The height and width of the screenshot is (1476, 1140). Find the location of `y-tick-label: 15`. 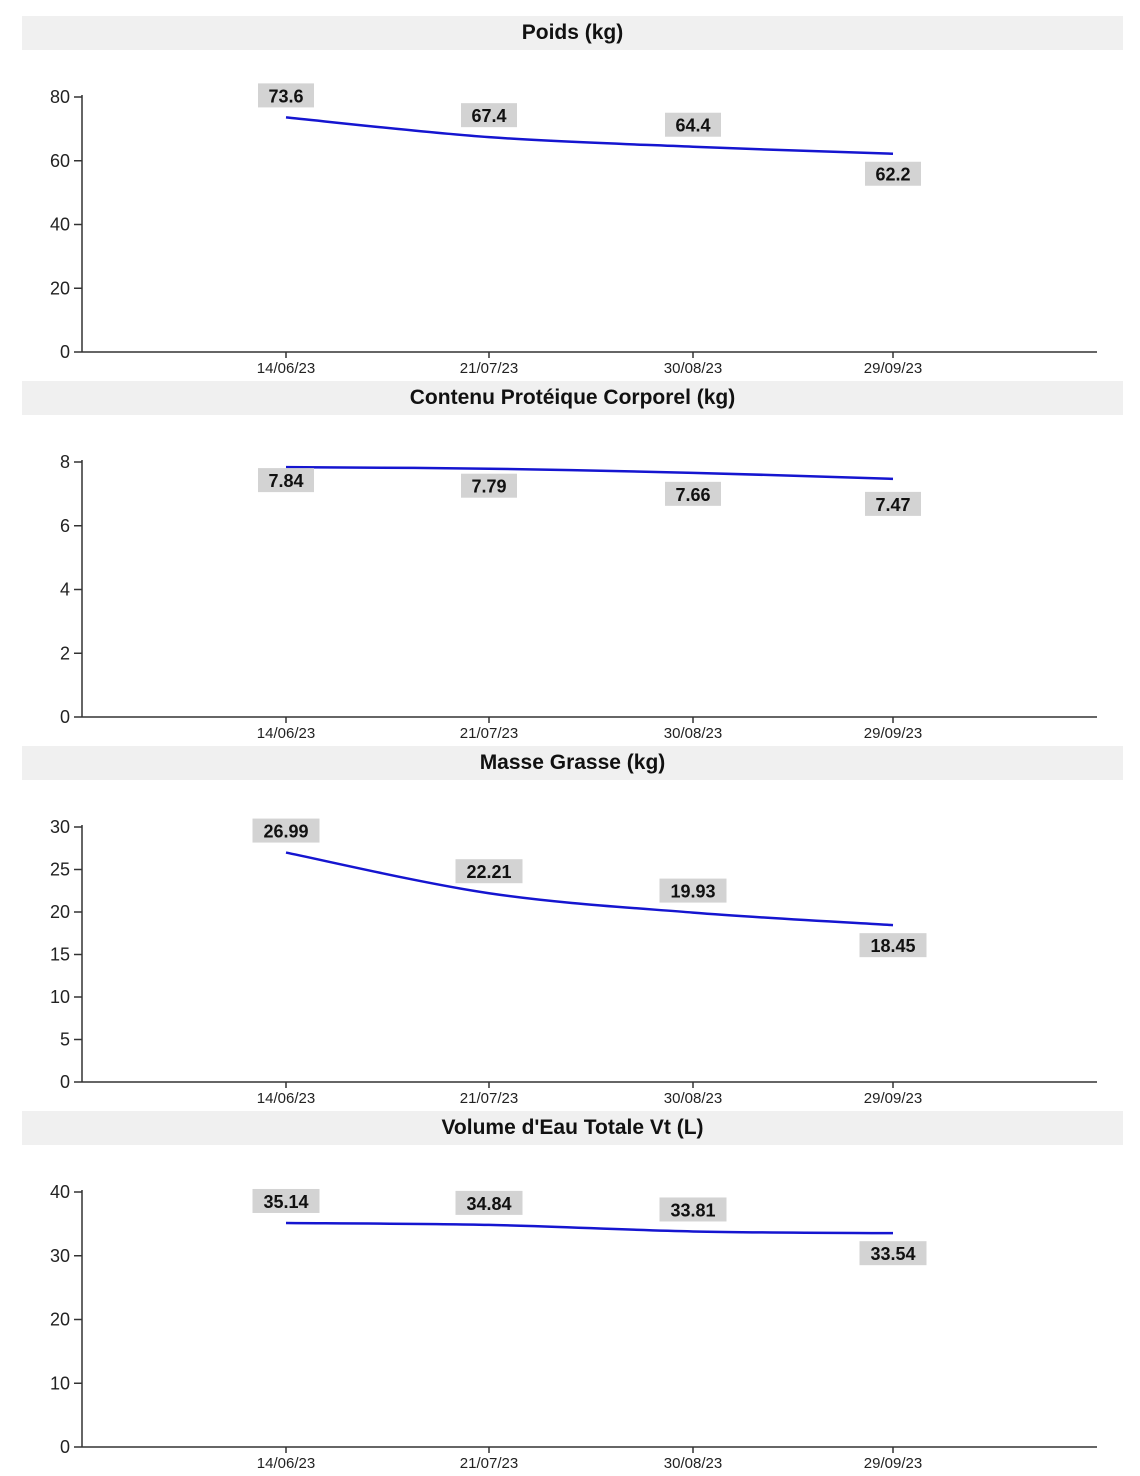

y-tick-label: 15 is located at coordinates (60, 955).